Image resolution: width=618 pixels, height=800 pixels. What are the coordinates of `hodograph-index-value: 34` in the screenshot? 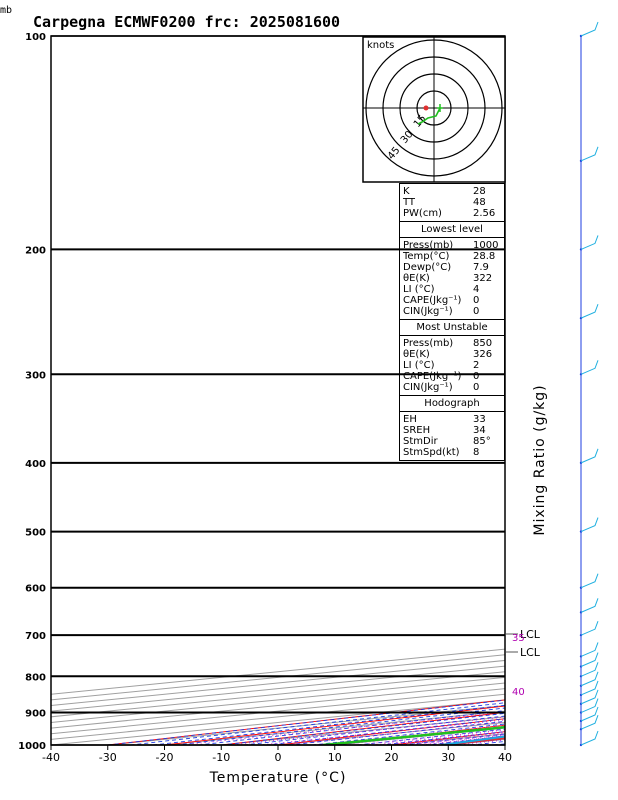 It's located at (479, 430).